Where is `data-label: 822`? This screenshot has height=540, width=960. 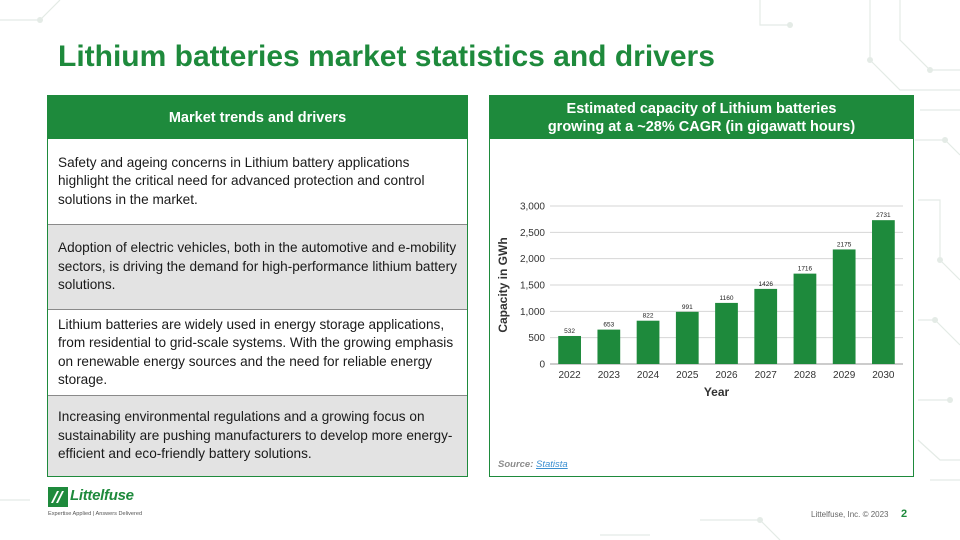 data-label: 822 is located at coordinates (648, 316).